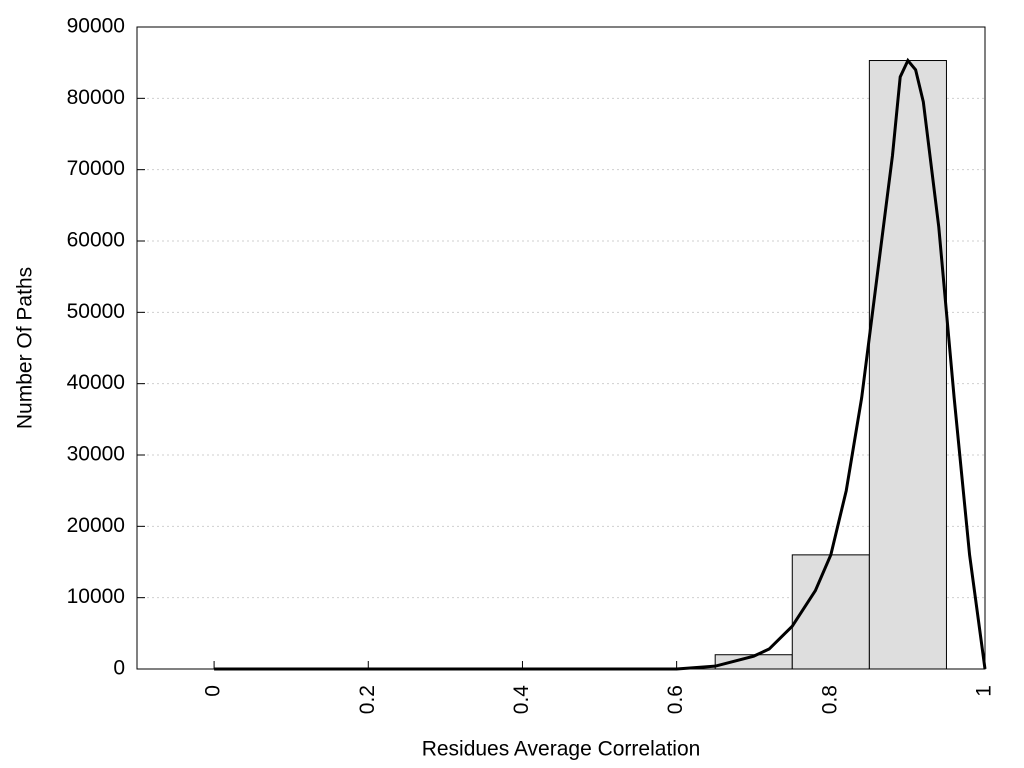 Image resolution: width=1024 pixels, height=768 pixels. What do you see at coordinates (96, 525) in the screenshot?
I see `y-tick-label: 20000` at bounding box center [96, 525].